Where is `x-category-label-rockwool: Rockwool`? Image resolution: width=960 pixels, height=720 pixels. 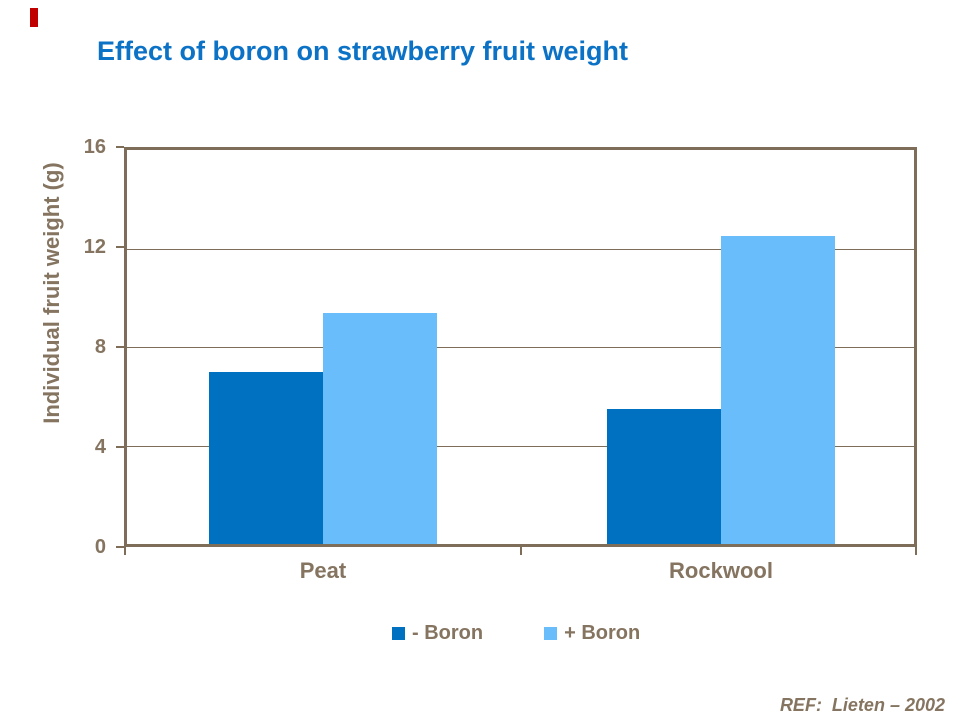 x-category-label-rockwool: Rockwool is located at coordinates (721, 570).